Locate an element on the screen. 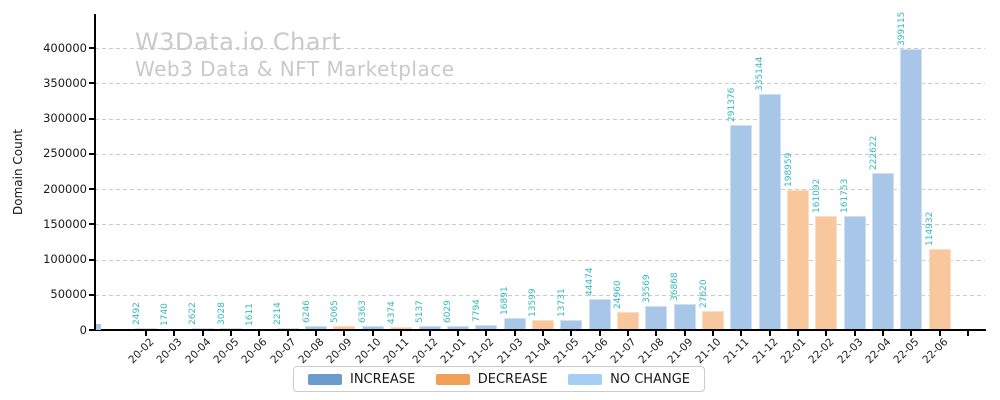 This screenshot has width=1000, height=400. y-axis-line is located at coordinates (95, 172).